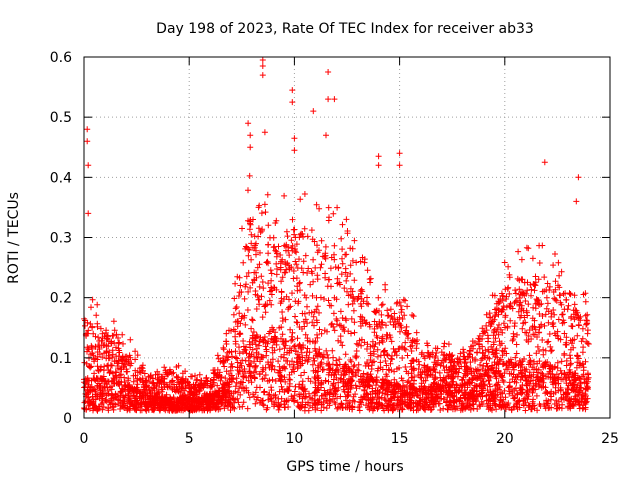 This screenshot has width=640, height=480. What do you see at coordinates (61, 299) in the screenshot?
I see `y-tick-label: 0.2` at bounding box center [61, 299].